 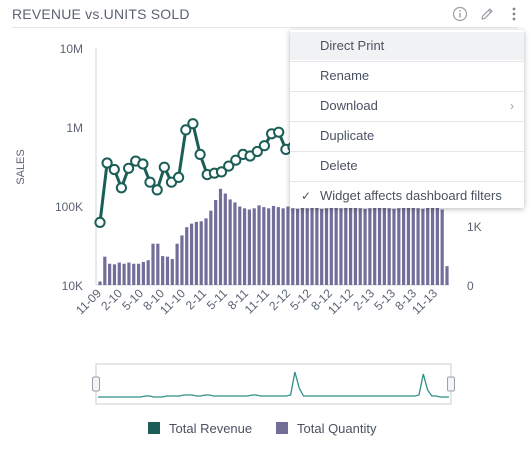 What do you see at coordinates (196, 299) in the screenshot?
I see `x-tick-label: 2-11` at bounding box center [196, 299].